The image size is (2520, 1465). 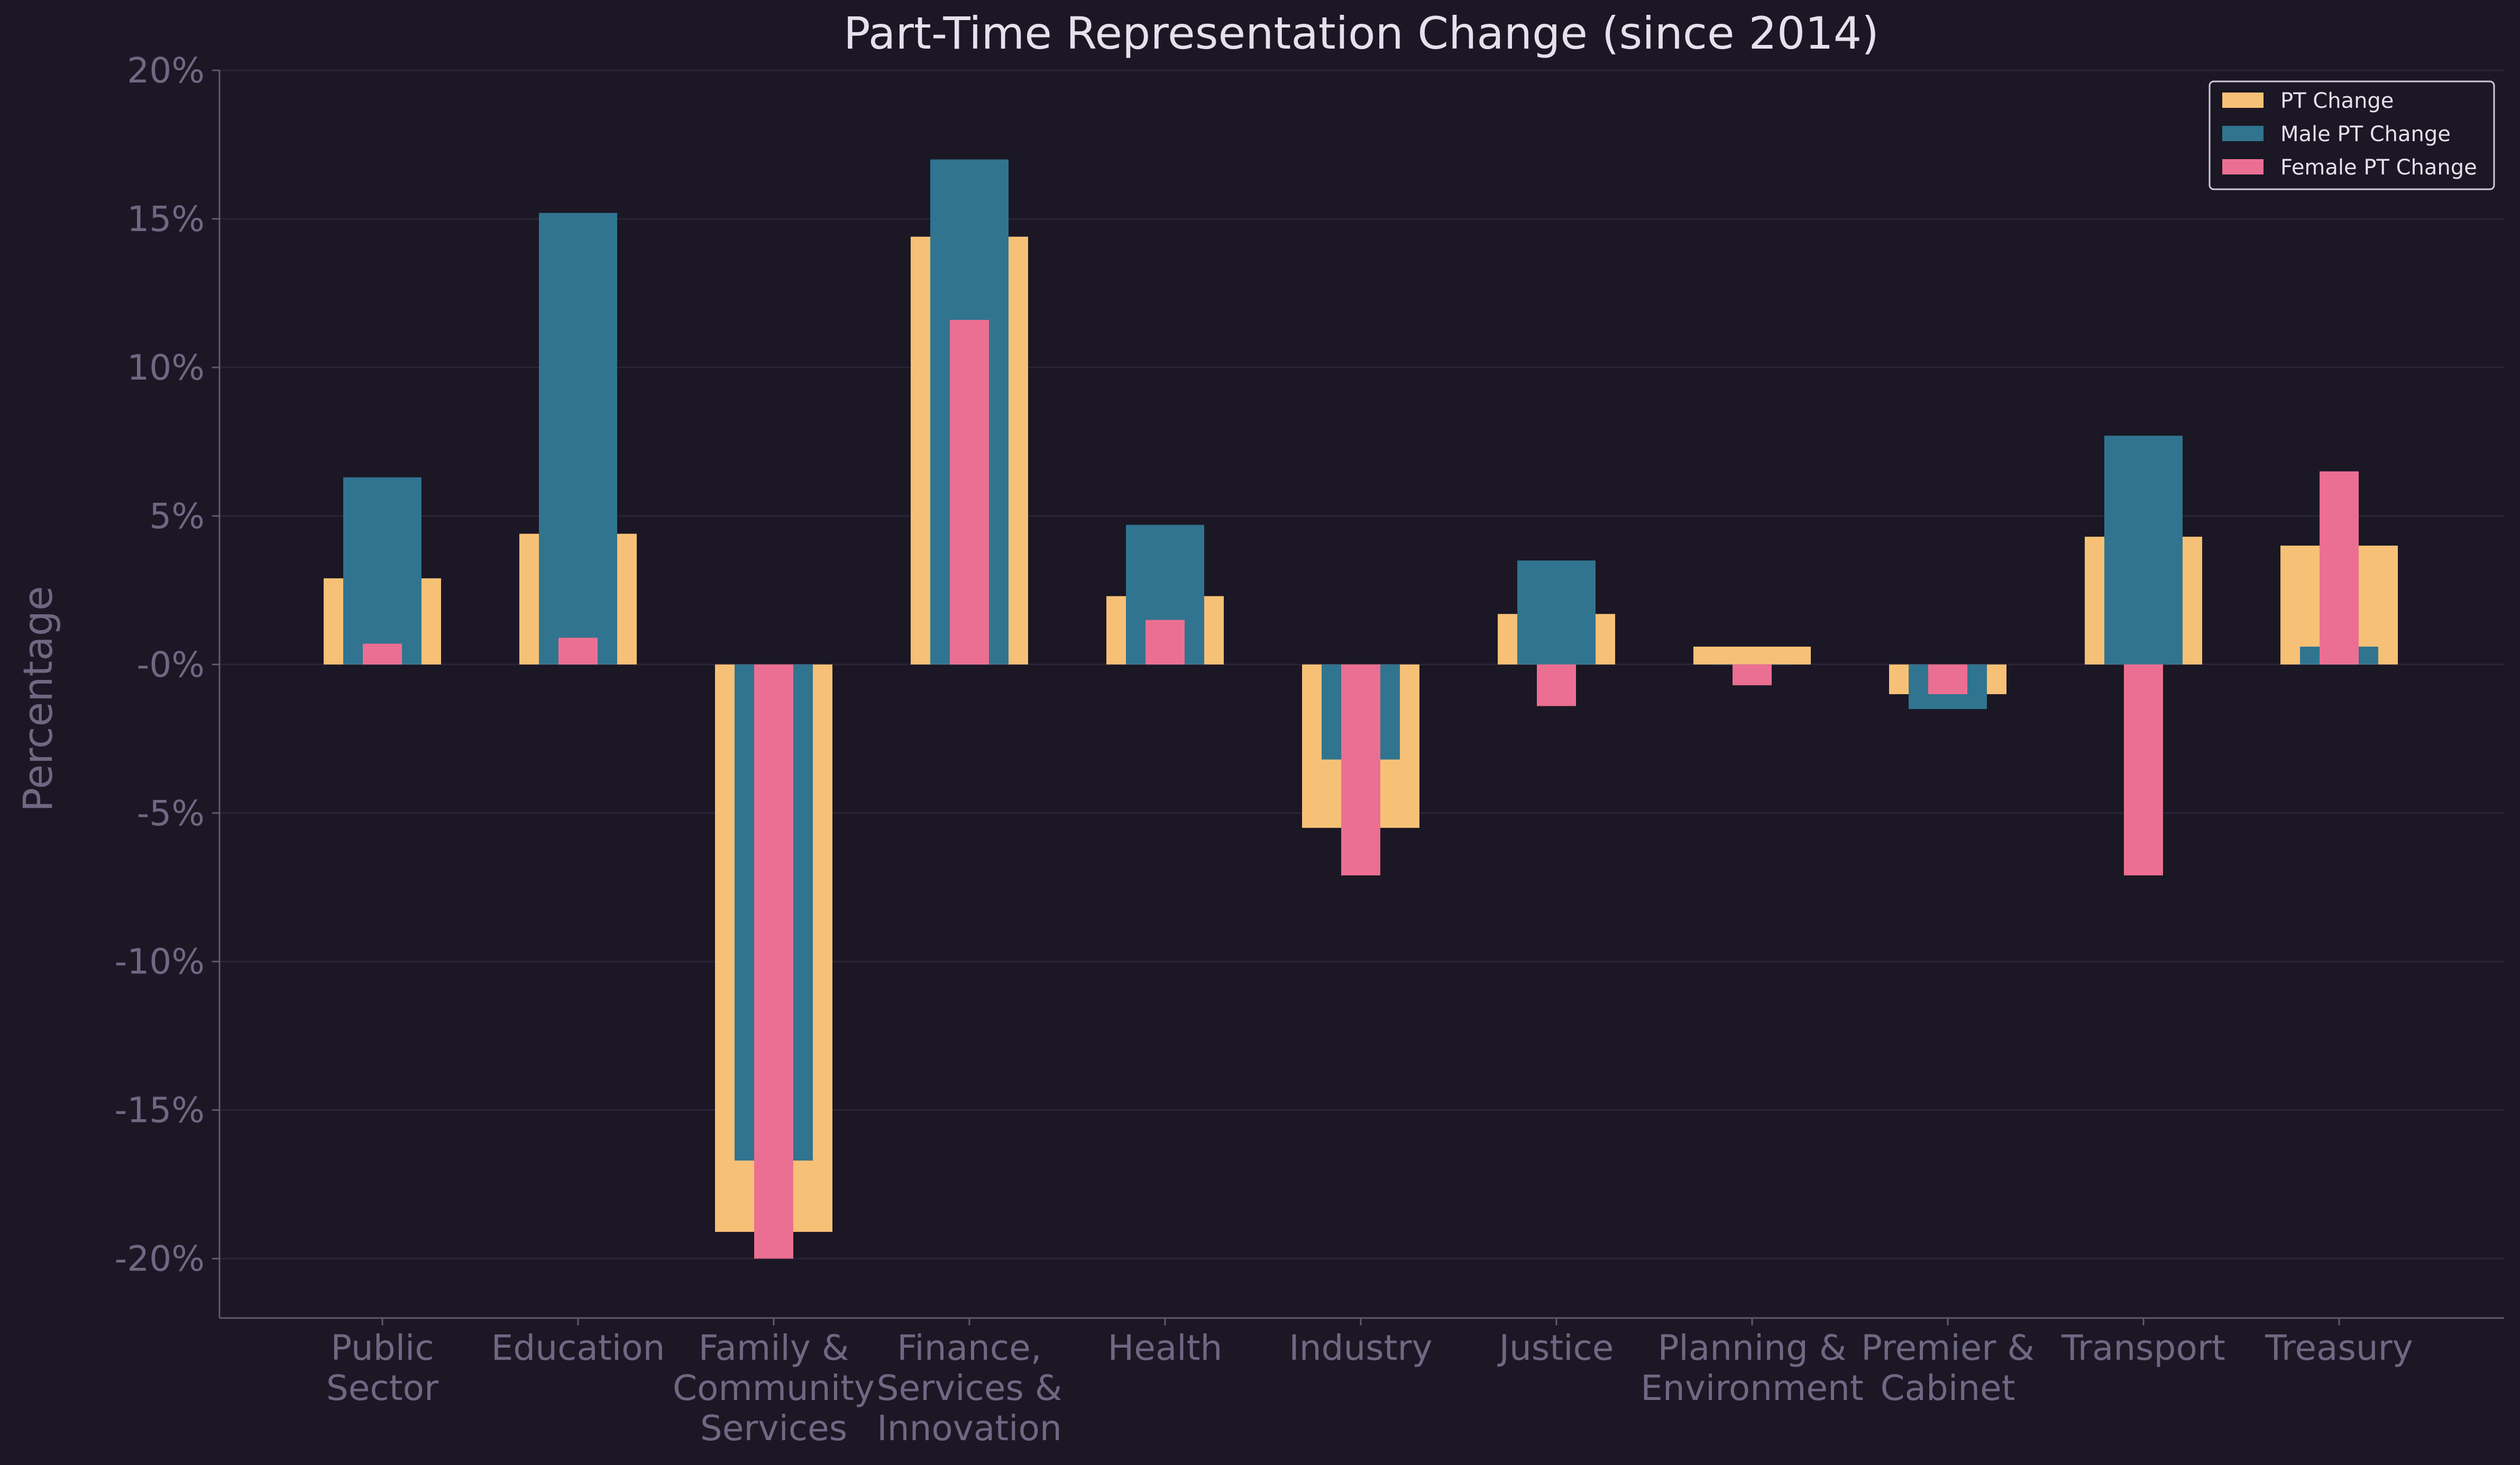 What do you see at coordinates (37, 699) in the screenshot?
I see `y-axis-label: Percentage` at bounding box center [37, 699].